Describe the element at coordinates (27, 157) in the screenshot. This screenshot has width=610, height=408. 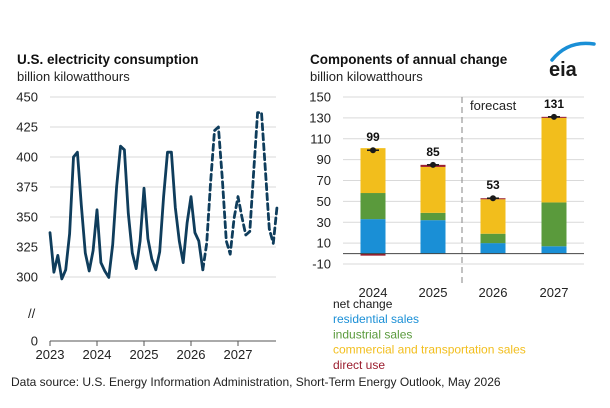
I see `left-y-tick-label: 400` at that location.